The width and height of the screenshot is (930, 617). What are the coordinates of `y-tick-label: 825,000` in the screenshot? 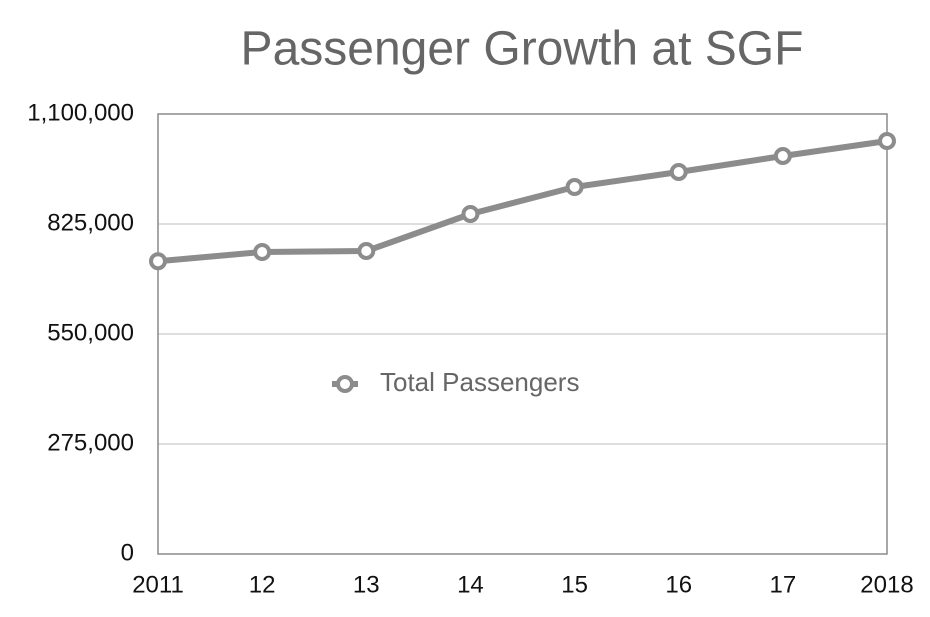 It's located at (90, 222).